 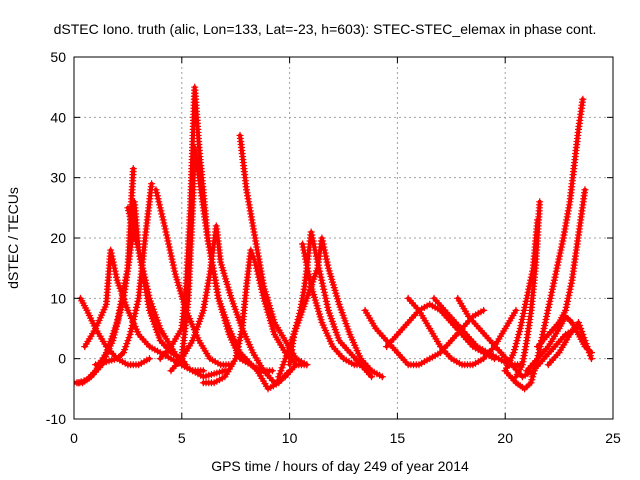 What do you see at coordinates (58, 238) in the screenshot?
I see `y-tick-label: 20` at bounding box center [58, 238].